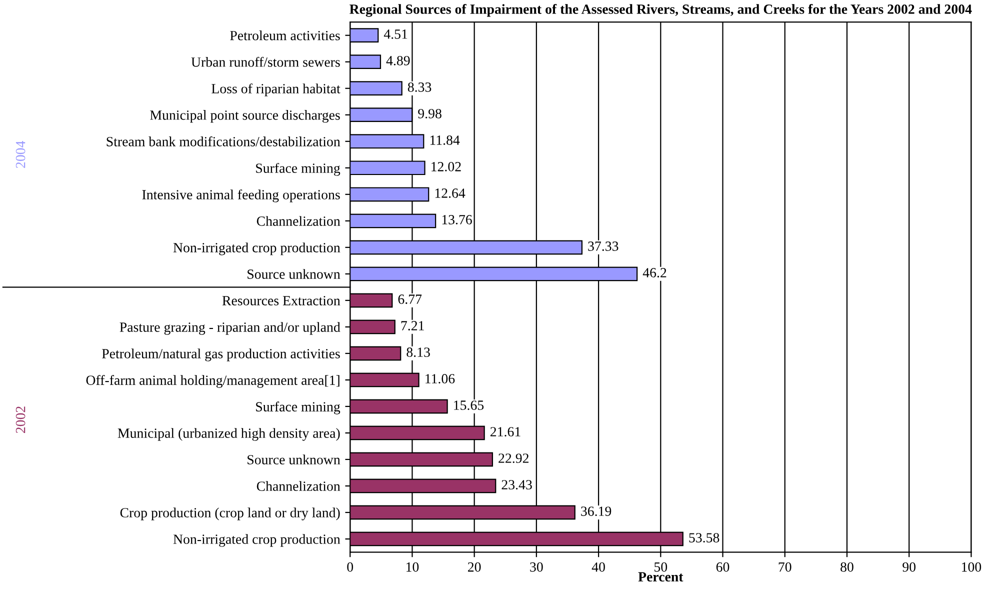 The height and width of the screenshot is (597, 989). What do you see at coordinates (450, 193) in the screenshot?
I see `data-label: 12.64` at bounding box center [450, 193].